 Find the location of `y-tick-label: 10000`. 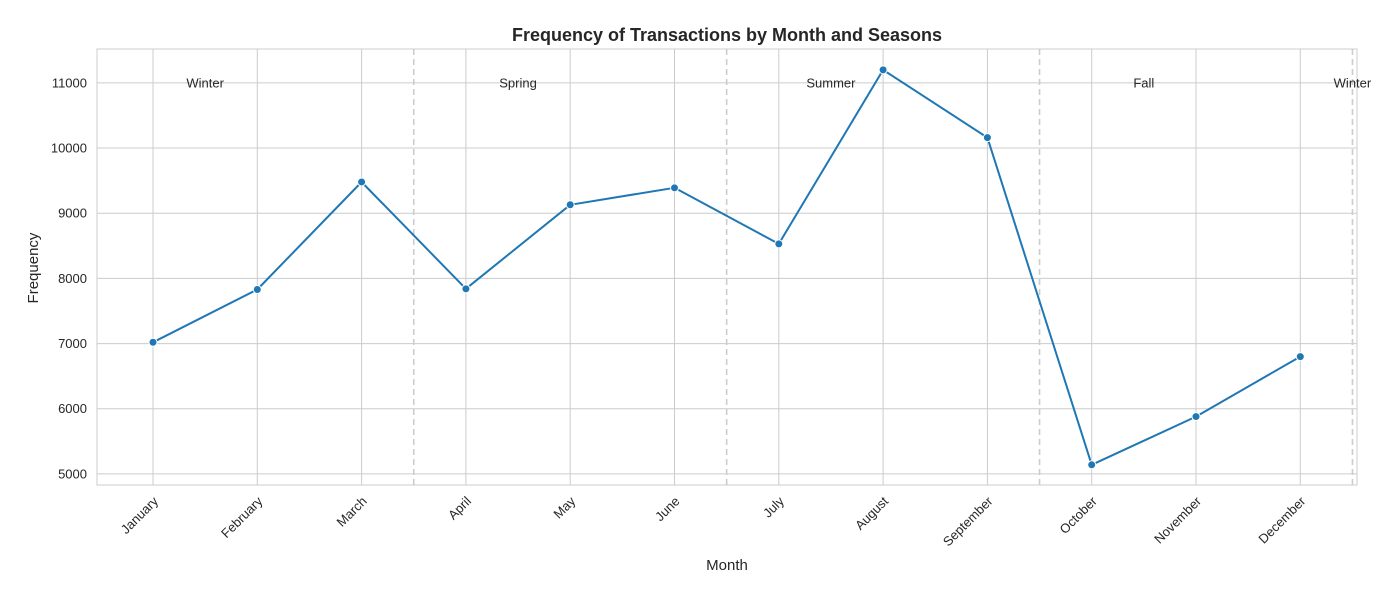

y-tick-label: 10000 is located at coordinates (69, 148).